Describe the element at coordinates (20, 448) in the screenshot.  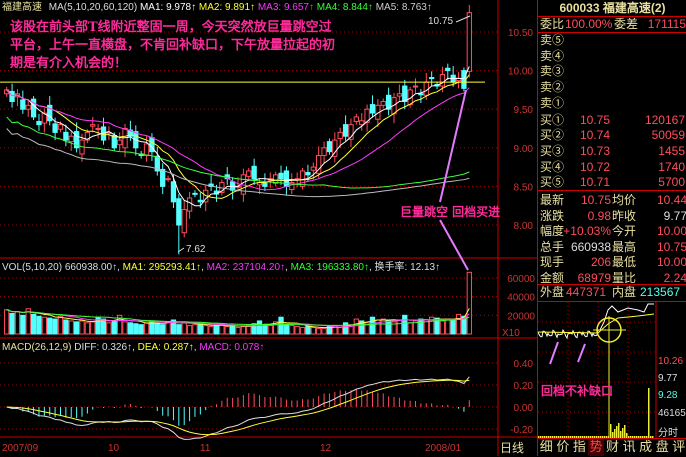
I see `date-label: 2007/09` at that location.